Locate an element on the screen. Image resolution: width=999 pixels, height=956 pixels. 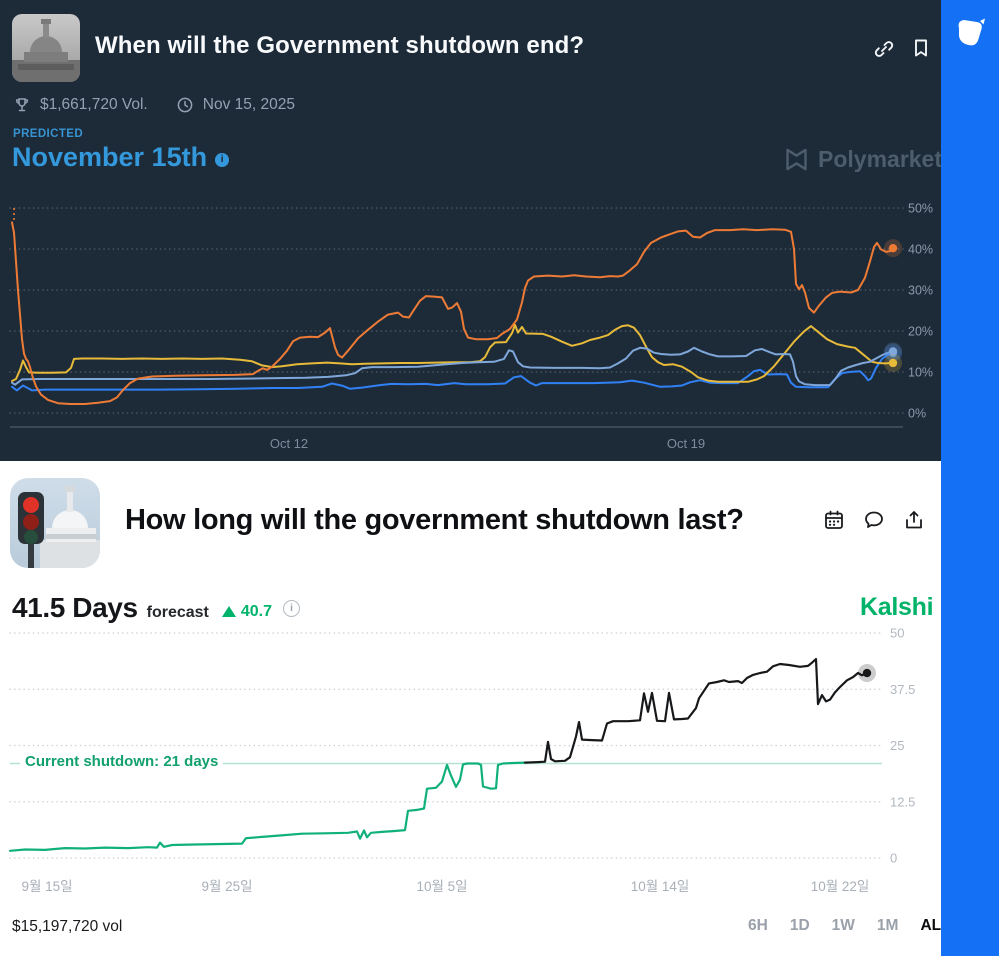
market-thumbnail-capitol is located at coordinates (46, 48).